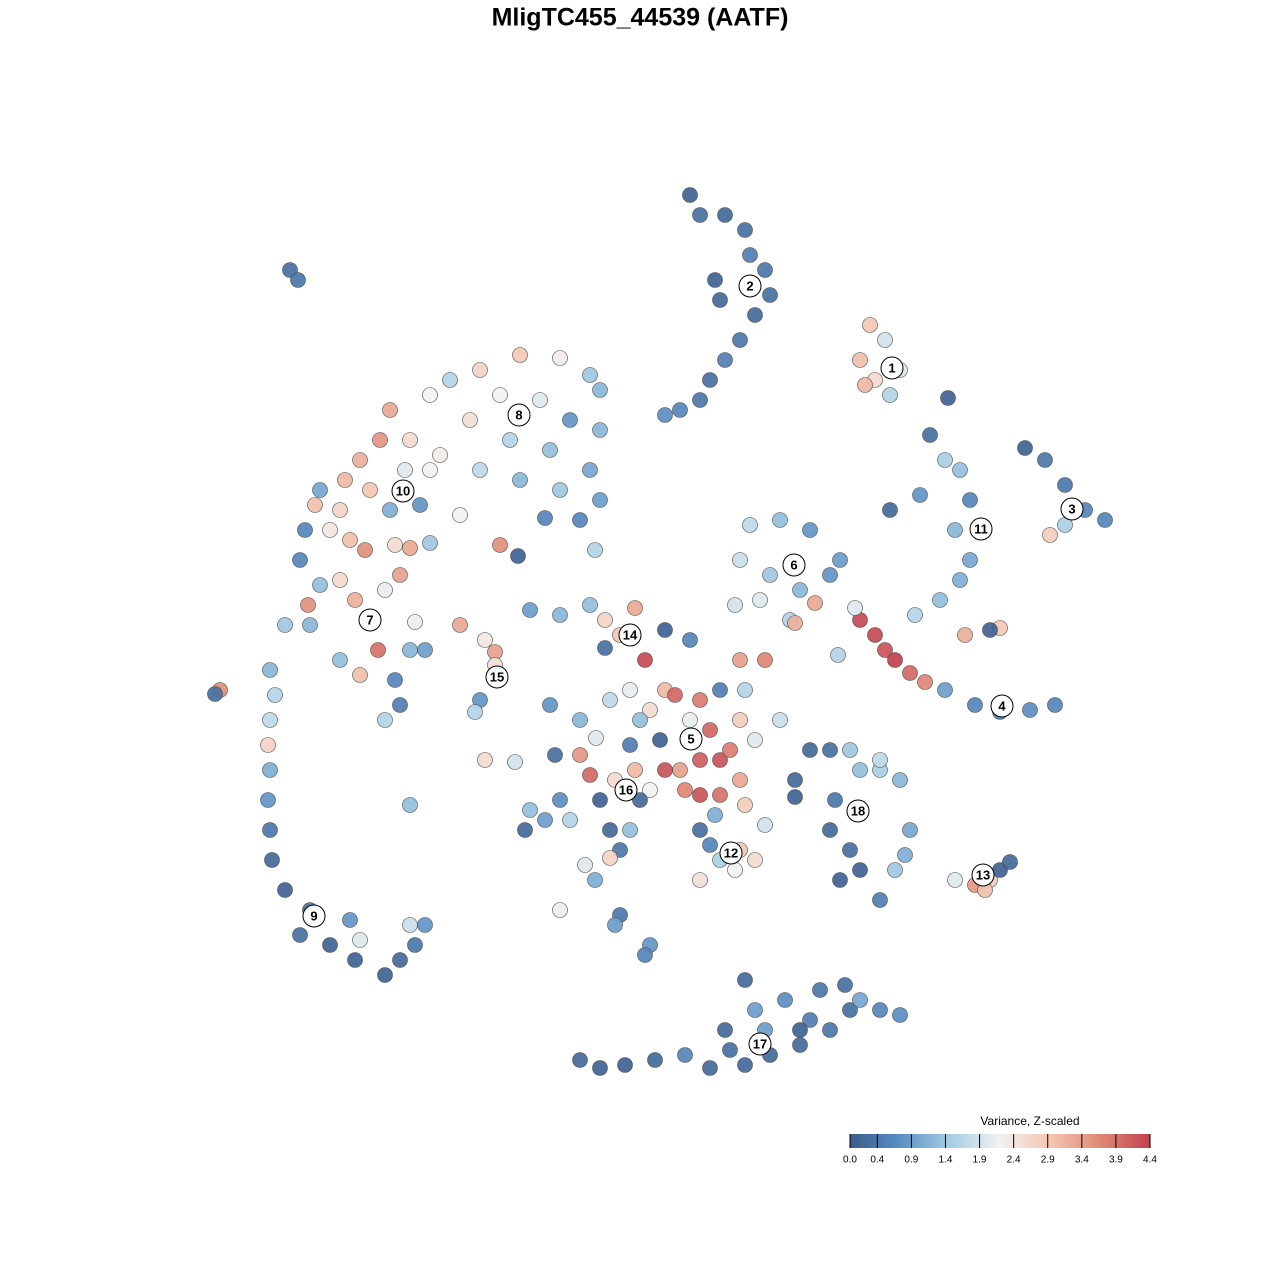 This screenshot has width=1280, height=1280. I want to click on cluster-label: 5, so click(691, 739).